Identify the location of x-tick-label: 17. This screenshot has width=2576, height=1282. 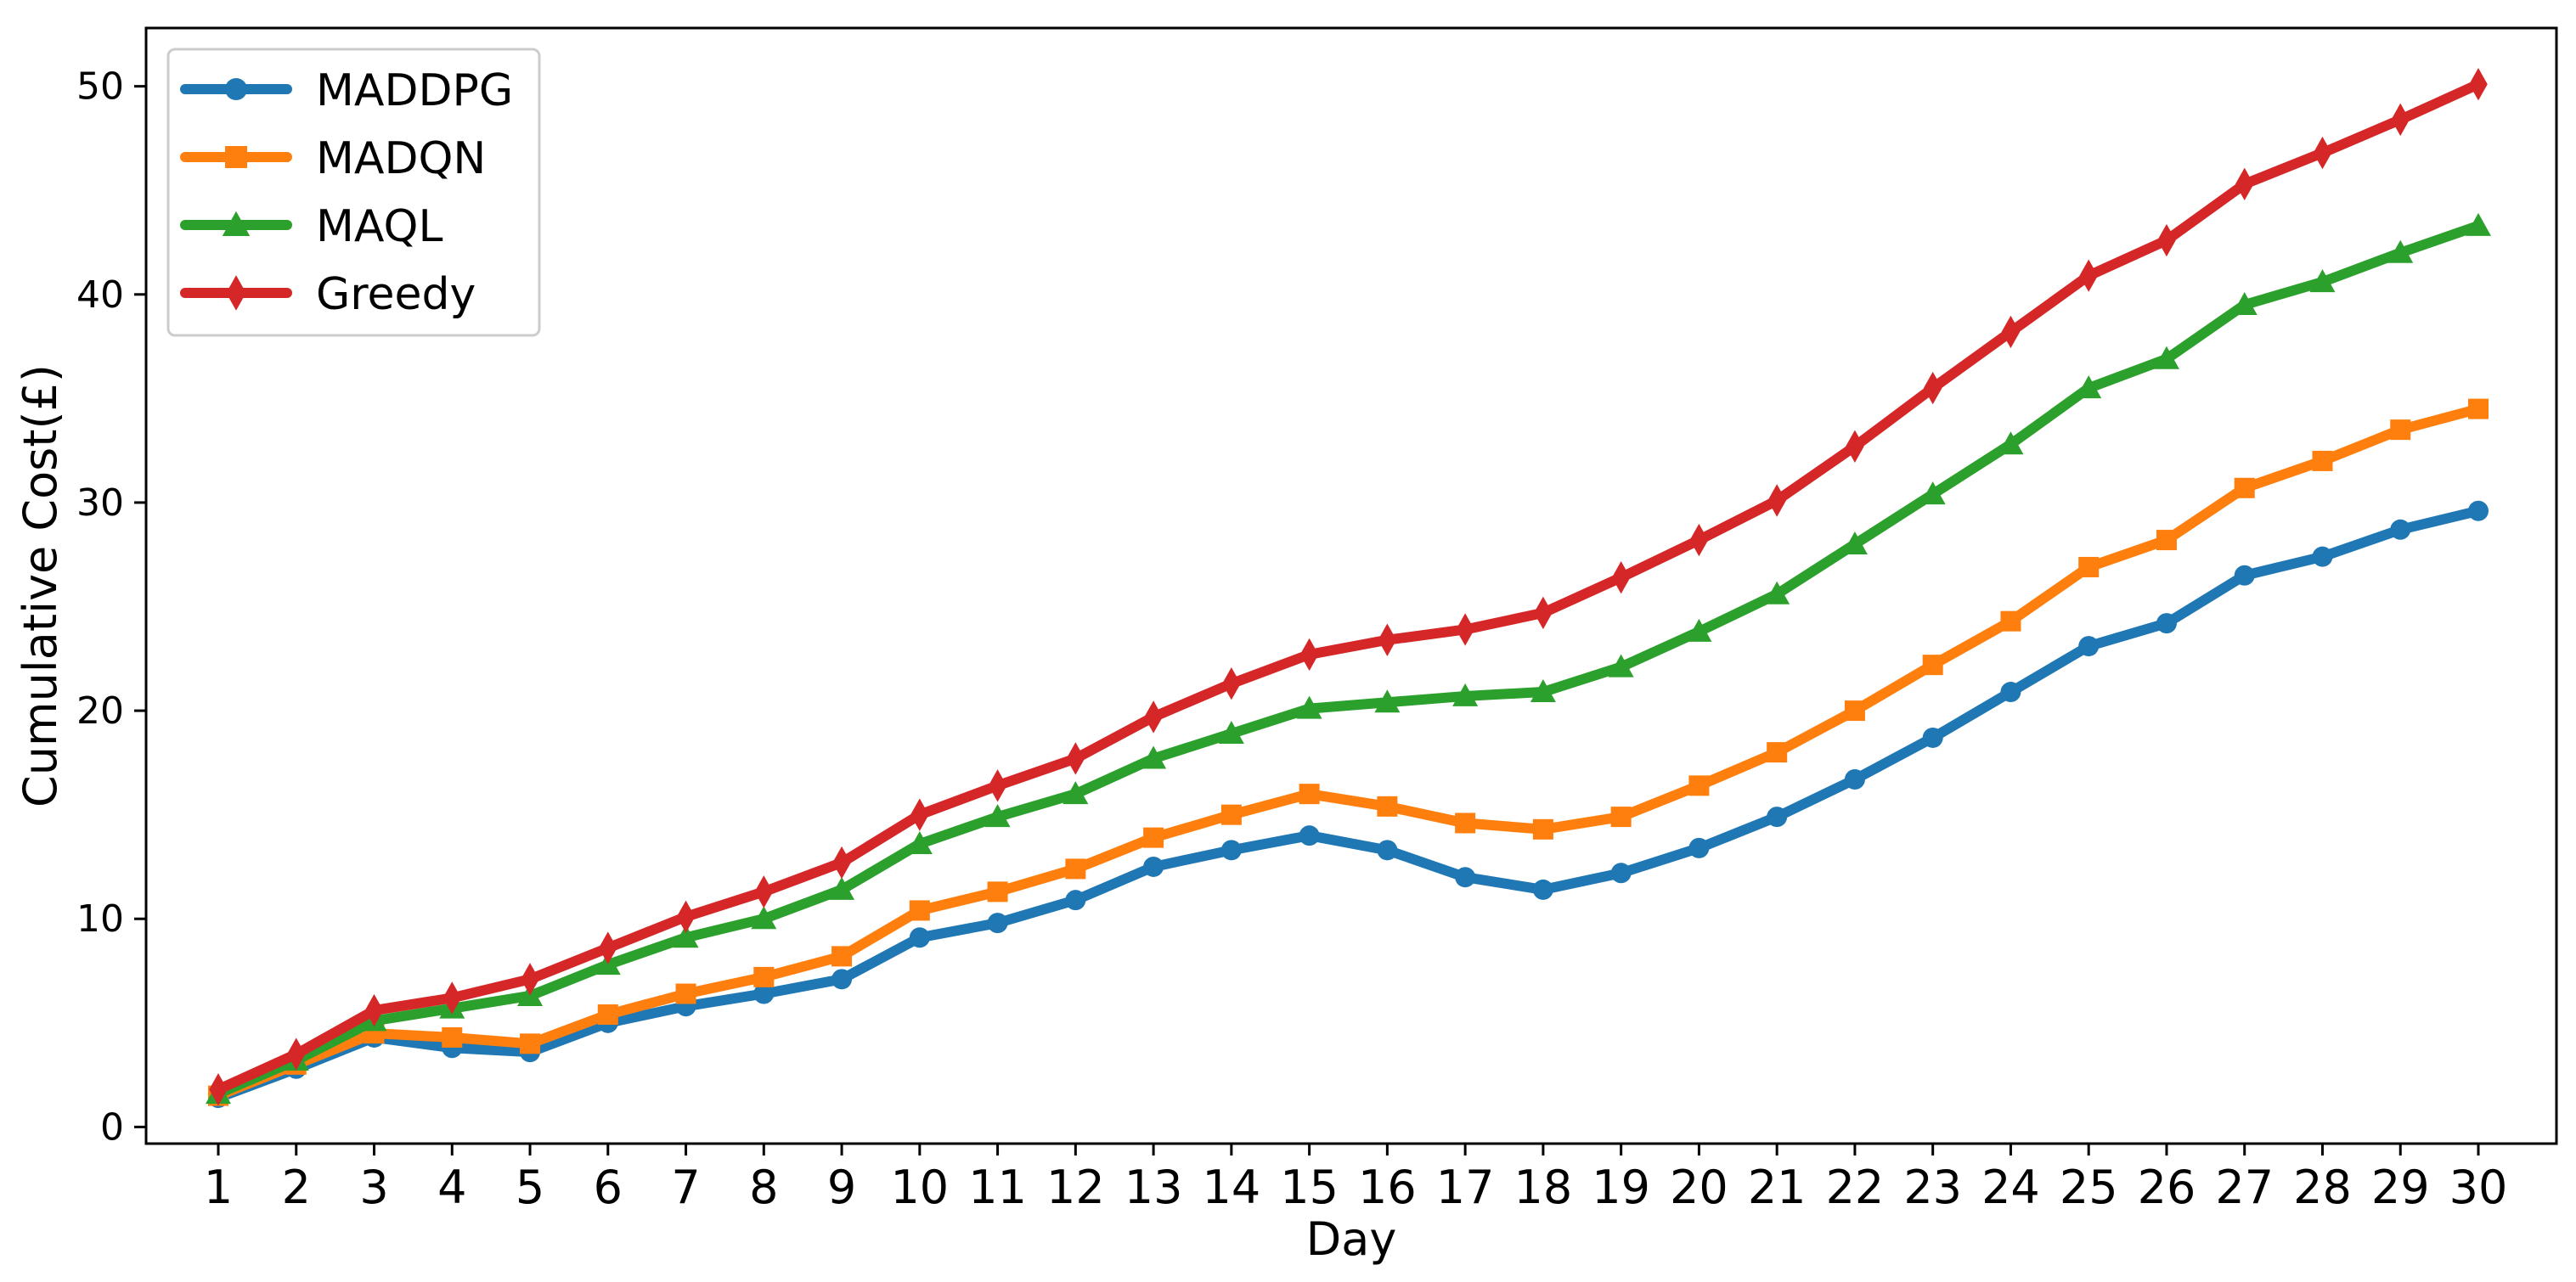
(1465, 1187).